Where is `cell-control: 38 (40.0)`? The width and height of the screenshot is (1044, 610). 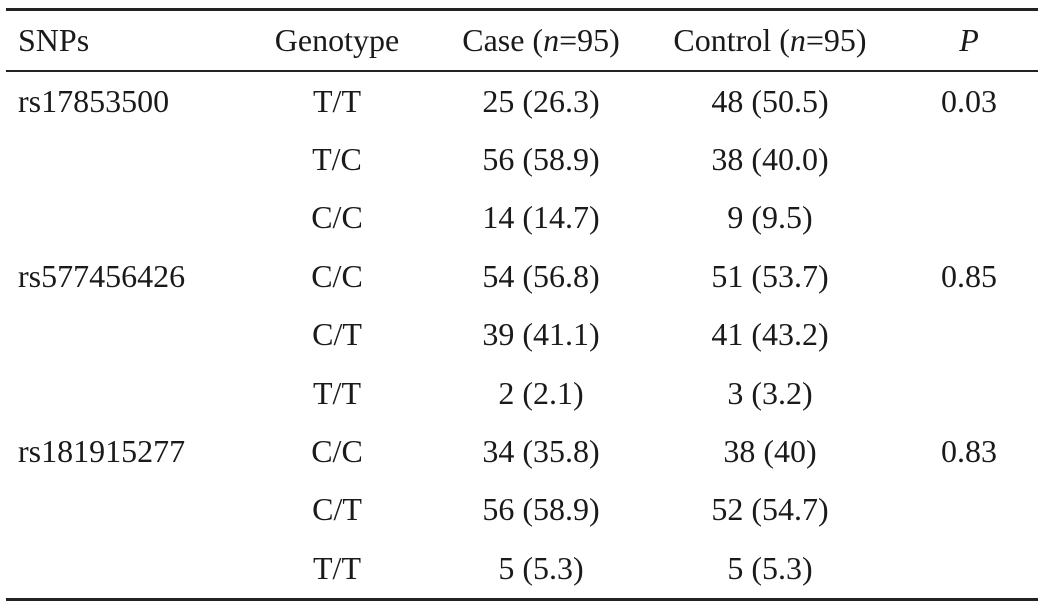 cell-control: 38 (40.0) is located at coordinates (770, 159).